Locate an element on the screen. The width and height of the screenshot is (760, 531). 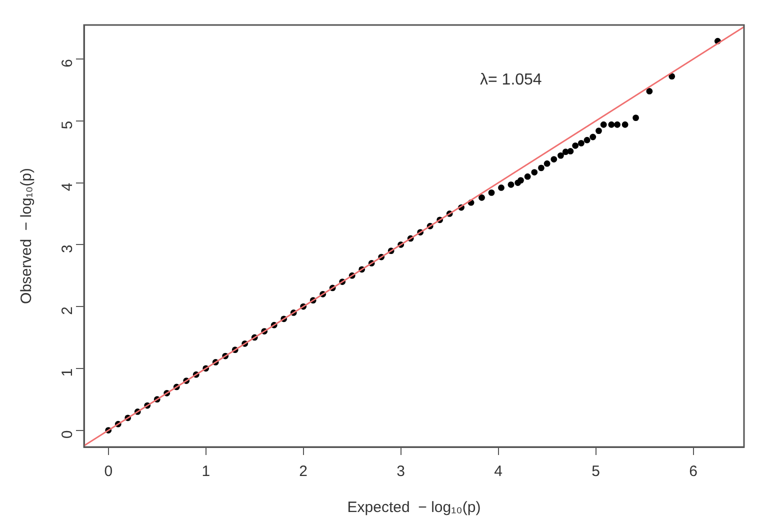
x-tick-label: 0 is located at coordinates (108, 471).